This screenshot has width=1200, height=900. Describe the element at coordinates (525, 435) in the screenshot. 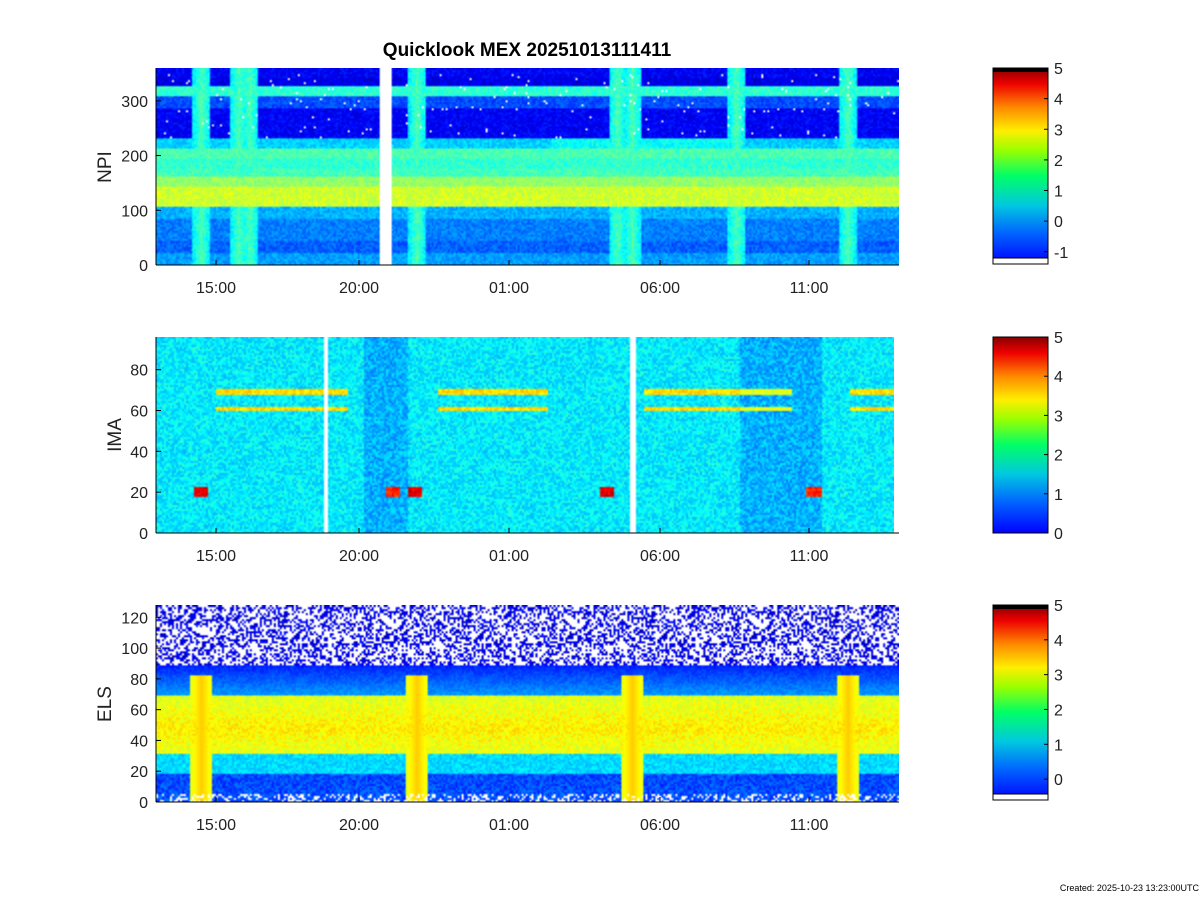

I see `ima-spectrogram` at that location.